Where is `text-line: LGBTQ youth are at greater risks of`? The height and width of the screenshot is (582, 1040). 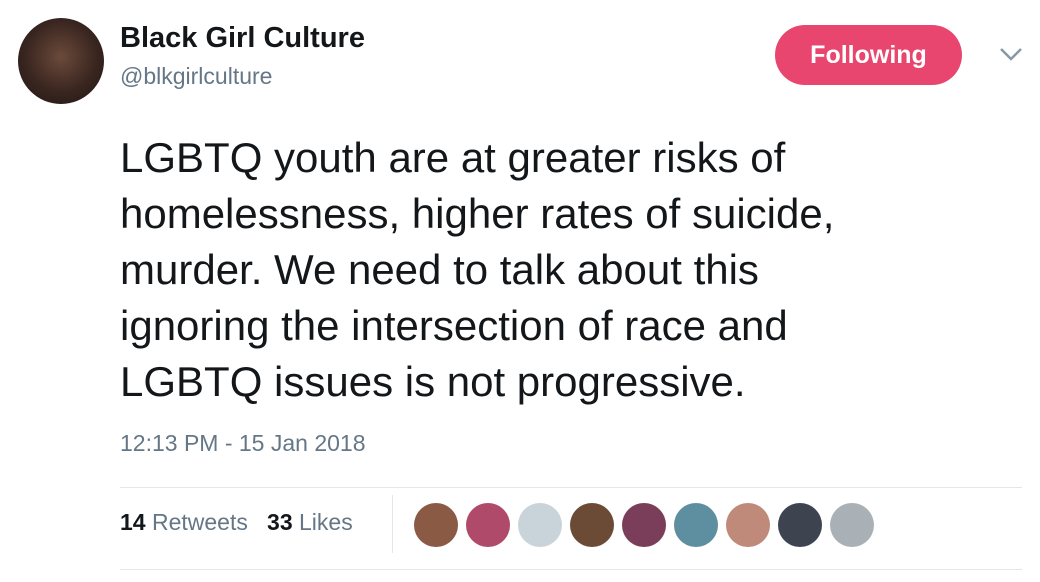 text-line: LGBTQ youth are at greater risks of is located at coordinates (453, 157).